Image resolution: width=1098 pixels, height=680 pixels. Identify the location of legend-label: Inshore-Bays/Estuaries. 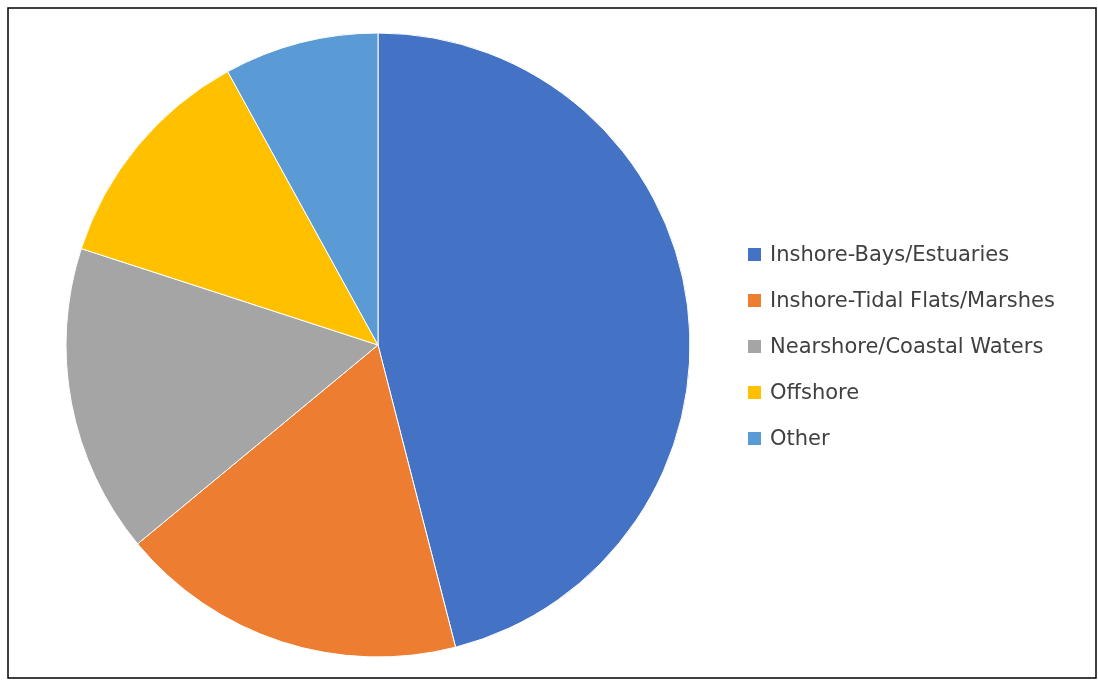
(890, 254).